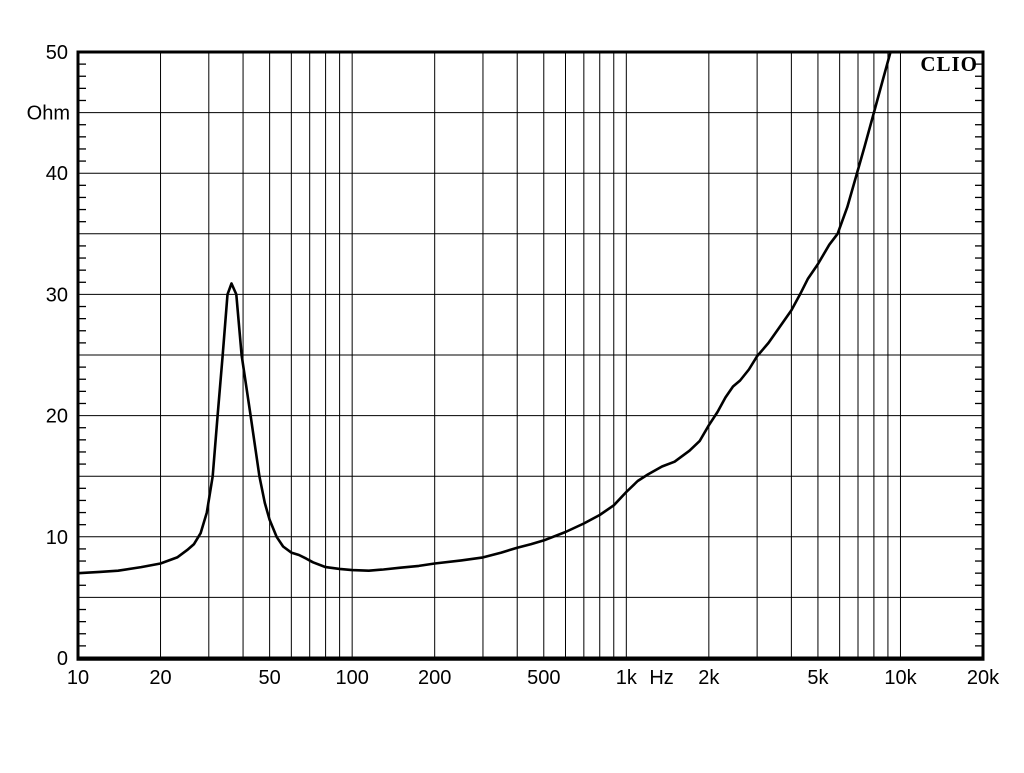  I want to click on x-tick-label: 10k, so click(900, 678).